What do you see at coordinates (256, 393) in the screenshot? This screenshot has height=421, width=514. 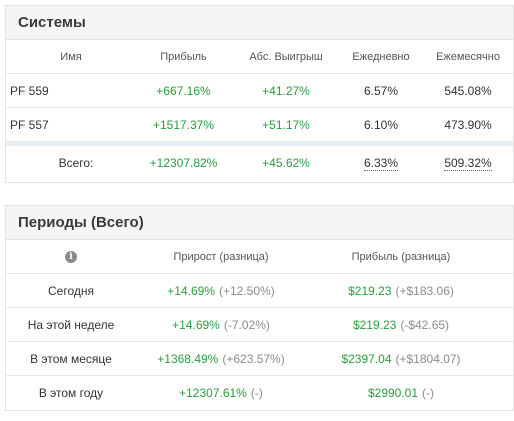 I see `period-growth-diff: (-)` at bounding box center [256, 393].